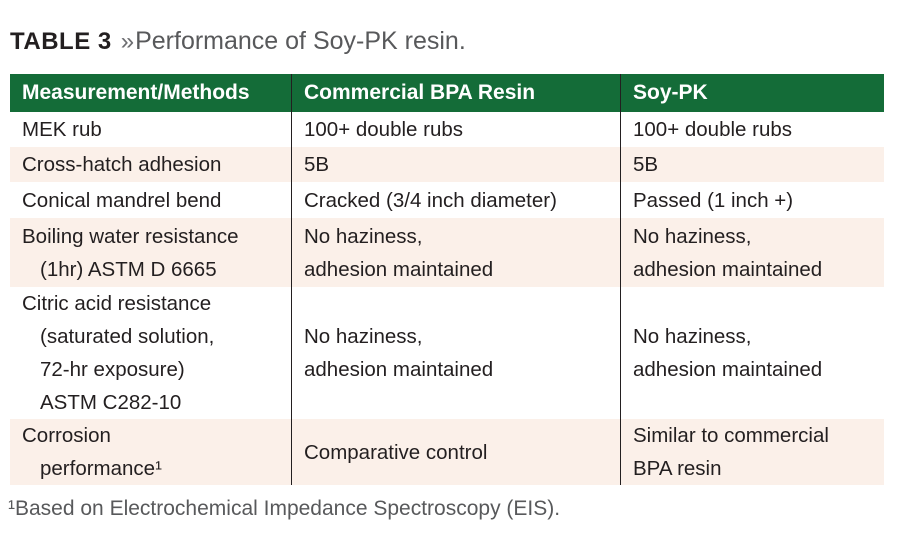 This screenshot has height=550, width=900. What do you see at coordinates (752, 200) in the screenshot?
I see `cell-soypk: Passed (1 inch +)` at bounding box center [752, 200].